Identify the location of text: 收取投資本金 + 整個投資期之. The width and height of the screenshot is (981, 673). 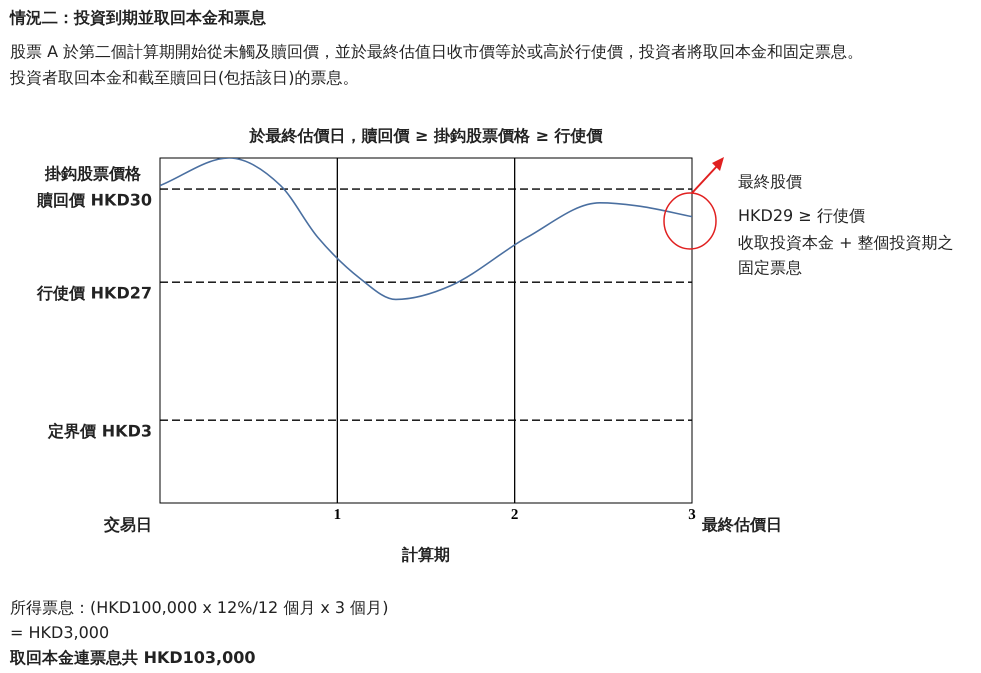
(846, 243).